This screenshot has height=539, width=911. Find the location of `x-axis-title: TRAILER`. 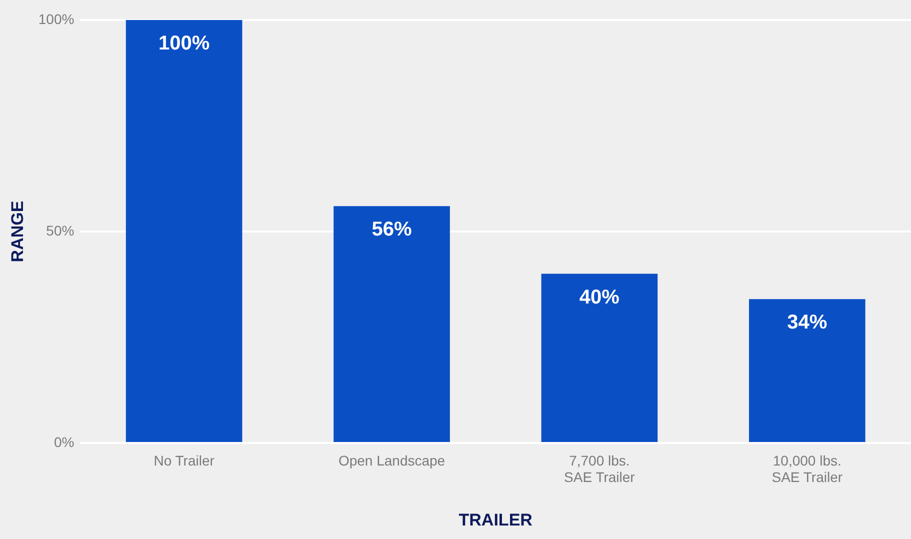

x-axis-title: TRAILER is located at coordinates (495, 520).